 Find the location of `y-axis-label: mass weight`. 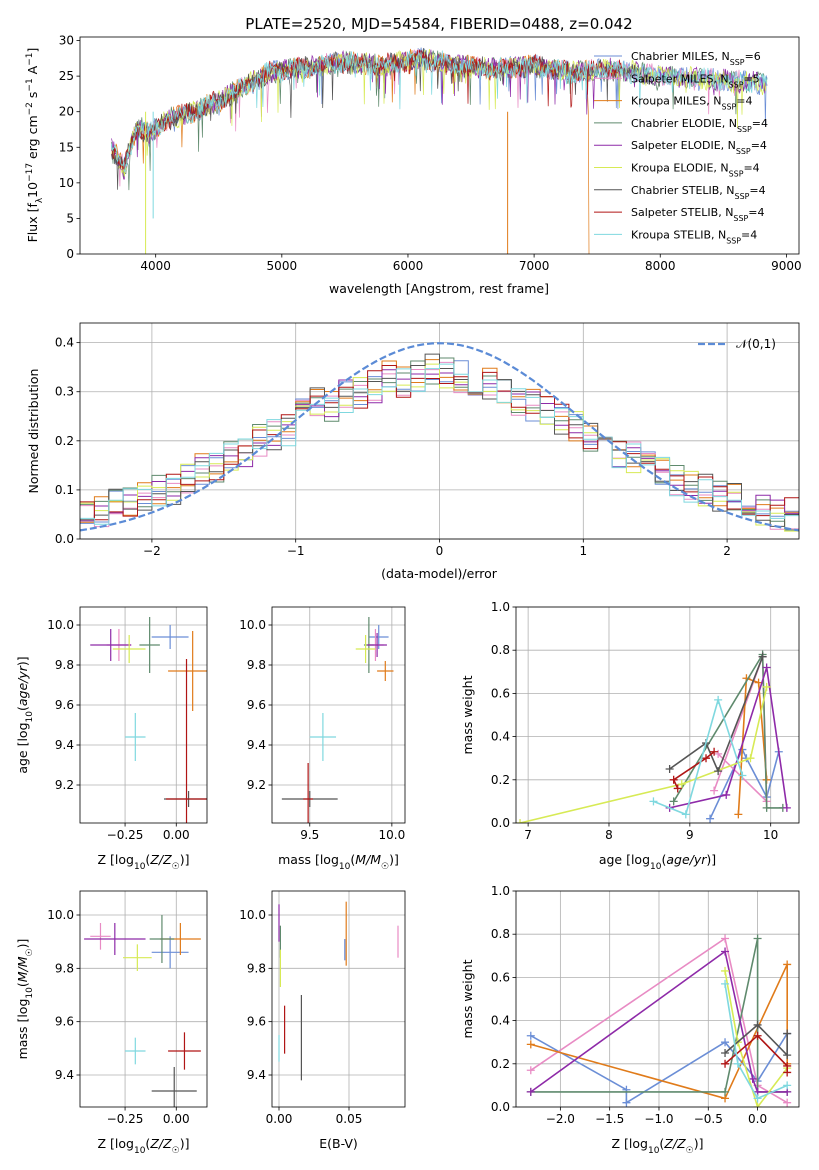

y-axis-label: mass weight is located at coordinates (467, 714).